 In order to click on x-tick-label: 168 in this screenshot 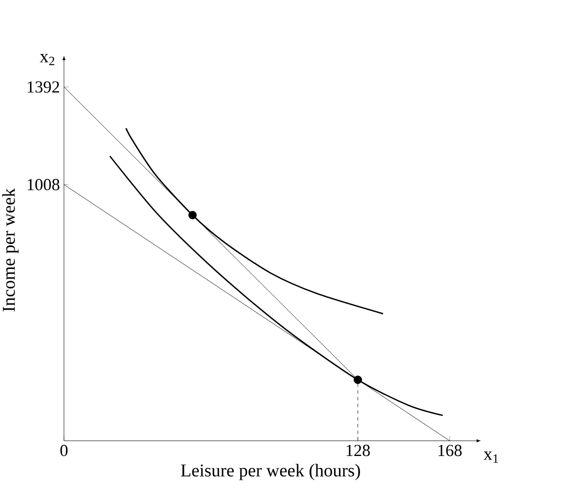, I will do `click(450, 450)`.